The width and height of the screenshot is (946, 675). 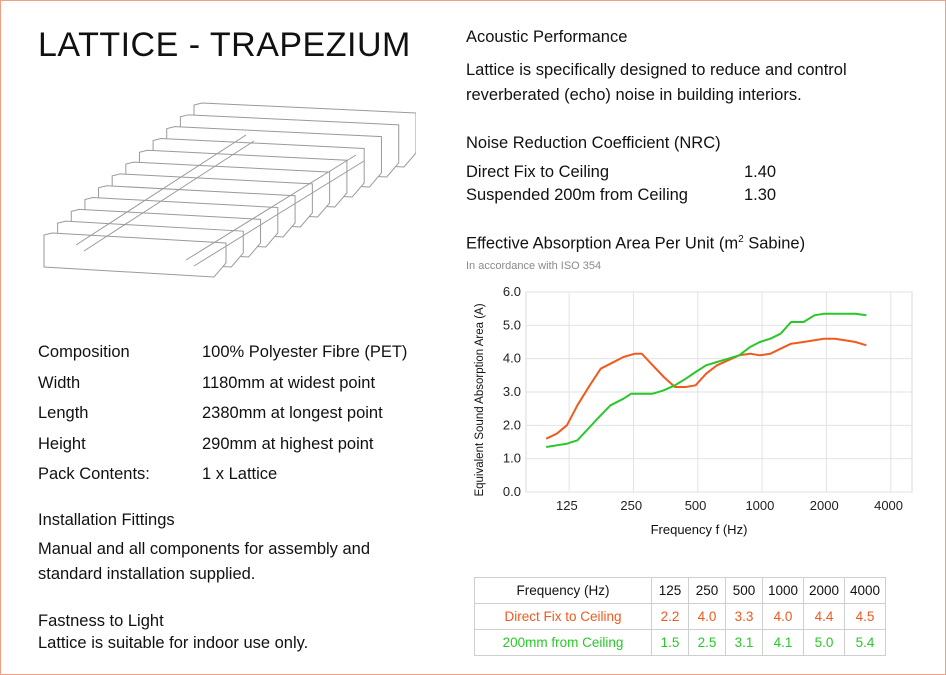 What do you see at coordinates (783, 642) in the screenshot?
I see `table-cell: 4.1` at bounding box center [783, 642].